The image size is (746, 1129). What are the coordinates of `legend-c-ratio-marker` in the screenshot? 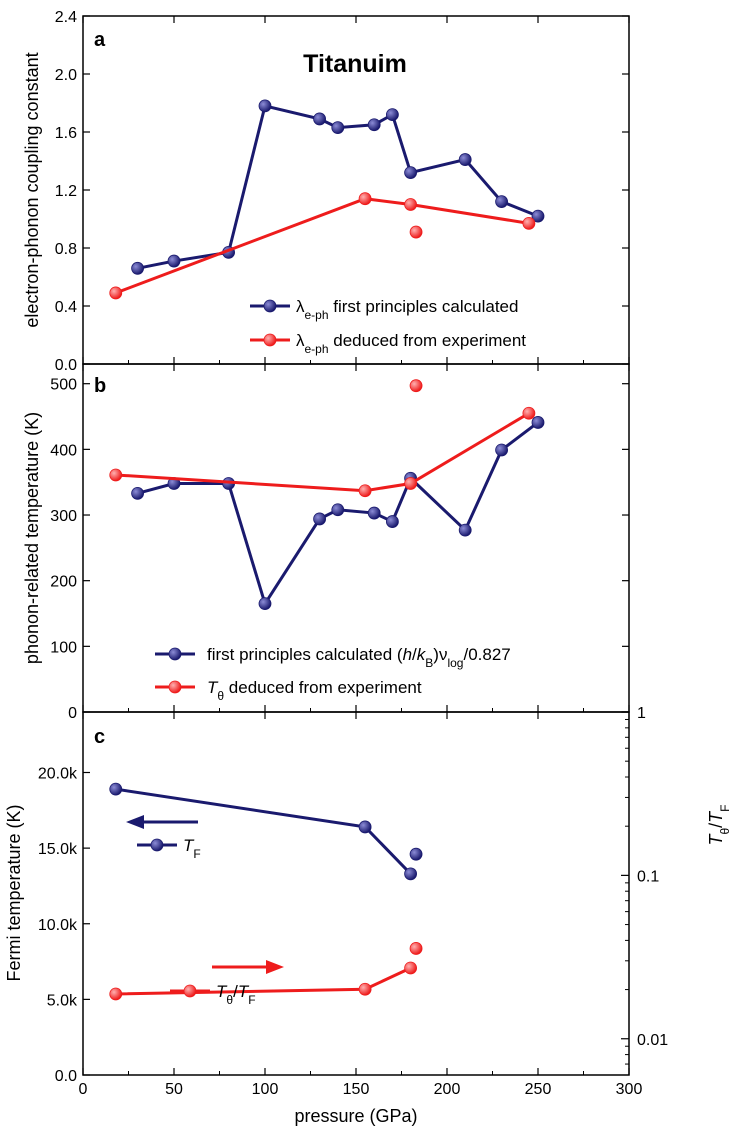 It's located at (190, 991).